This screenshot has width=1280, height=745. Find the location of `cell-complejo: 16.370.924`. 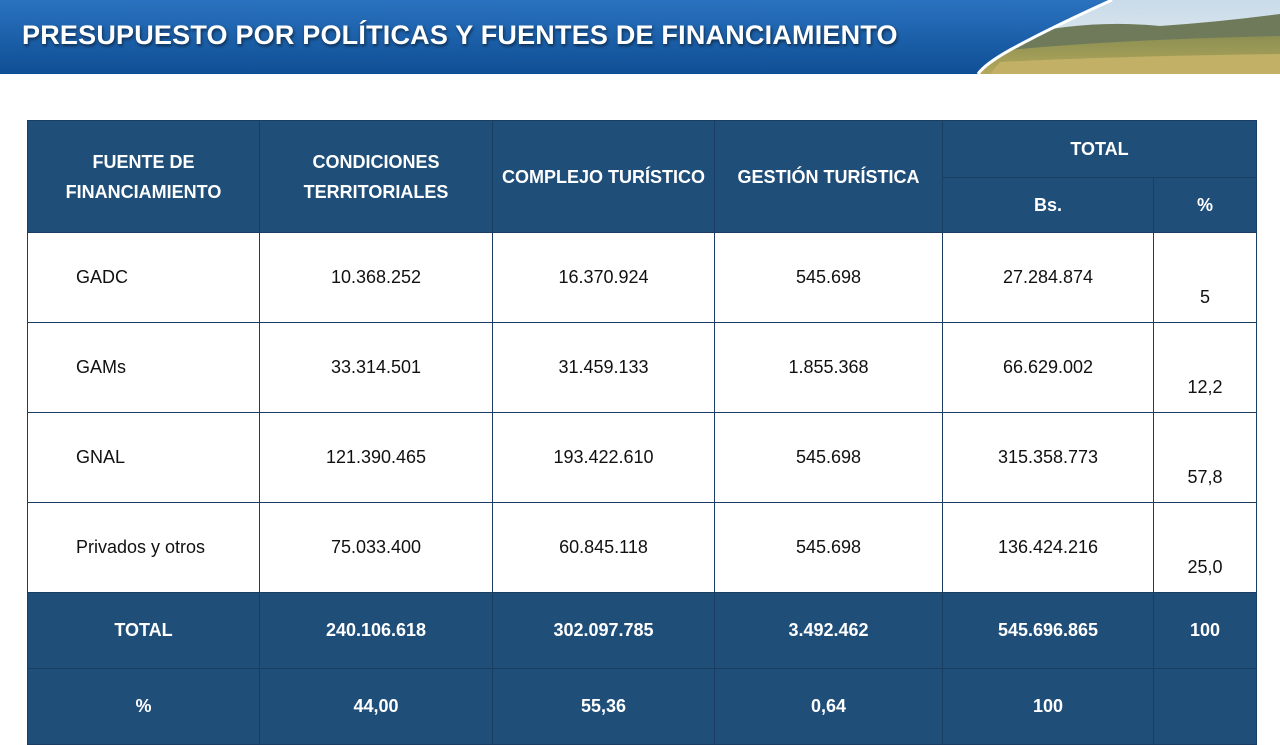

cell-complejo: 16.370.924 is located at coordinates (603, 277).